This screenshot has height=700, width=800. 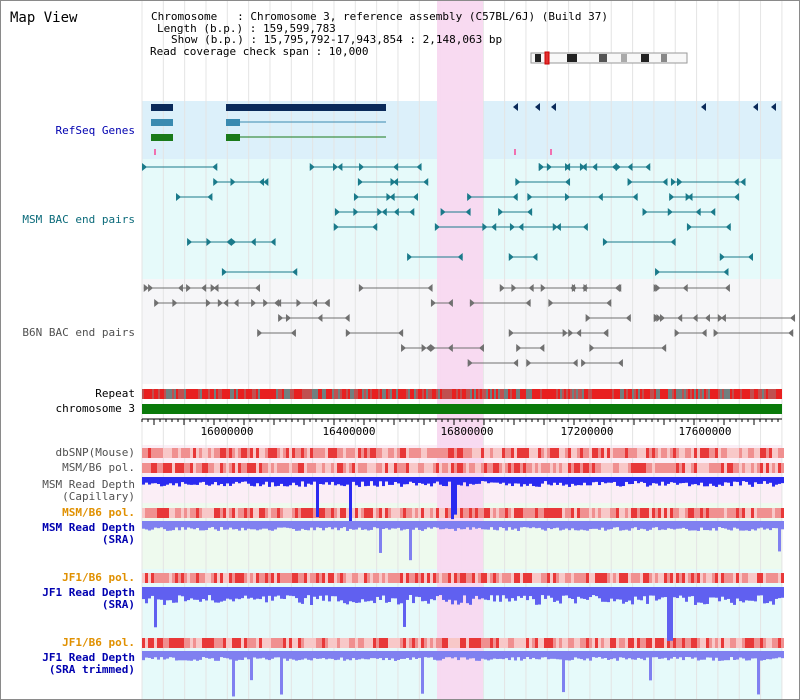 What do you see at coordinates (98, 642) in the screenshot?
I see `track-label-jf1-b6-pol-2: JF1/B6 pol.` at bounding box center [98, 642].